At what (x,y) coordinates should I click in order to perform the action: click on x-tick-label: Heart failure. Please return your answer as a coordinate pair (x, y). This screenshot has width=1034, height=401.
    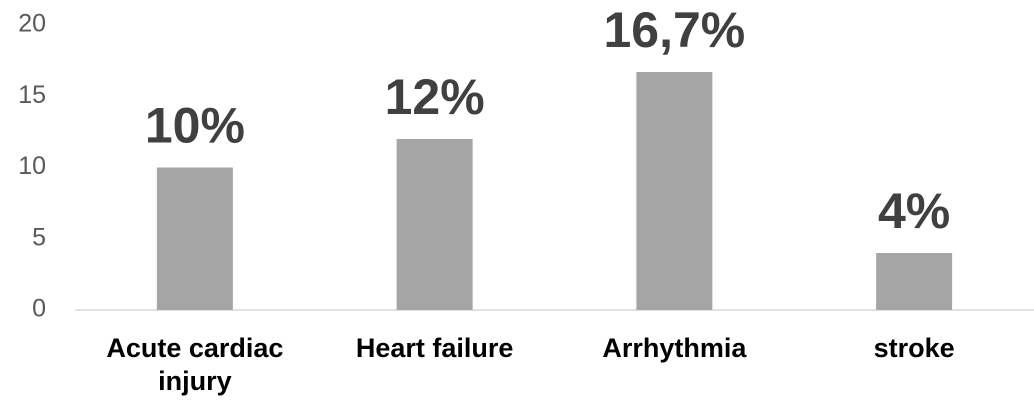
    Looking at the image, I should click on (434, 348).